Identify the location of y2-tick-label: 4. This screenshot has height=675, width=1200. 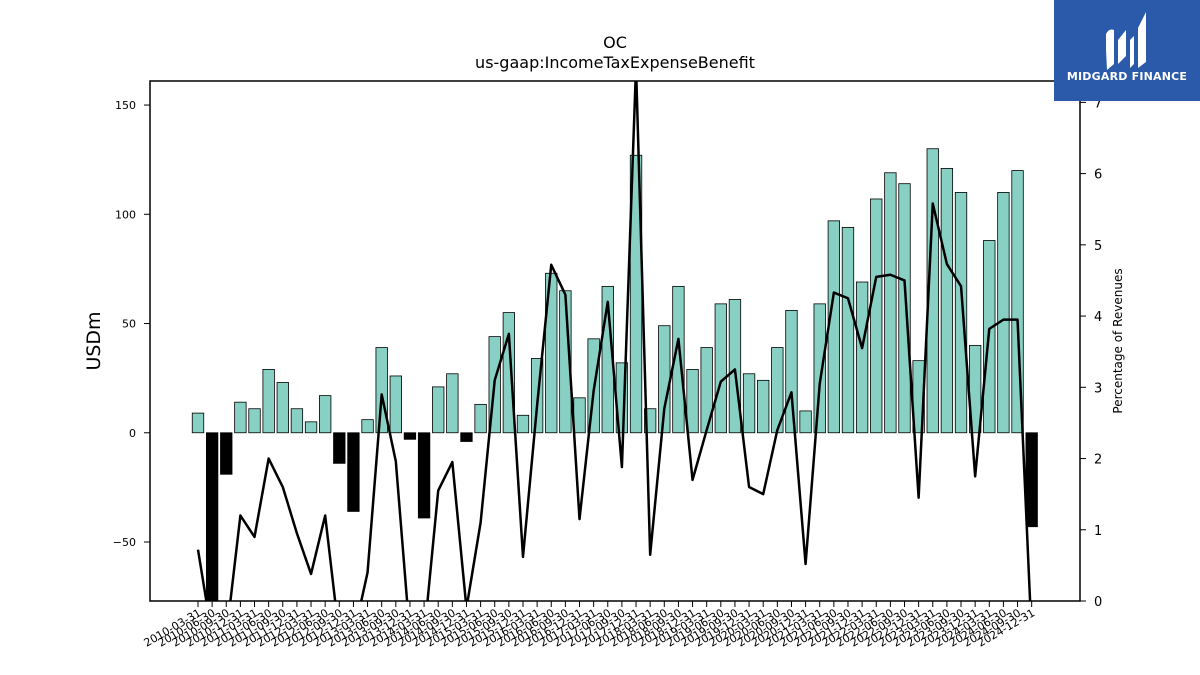
(1098, 317).